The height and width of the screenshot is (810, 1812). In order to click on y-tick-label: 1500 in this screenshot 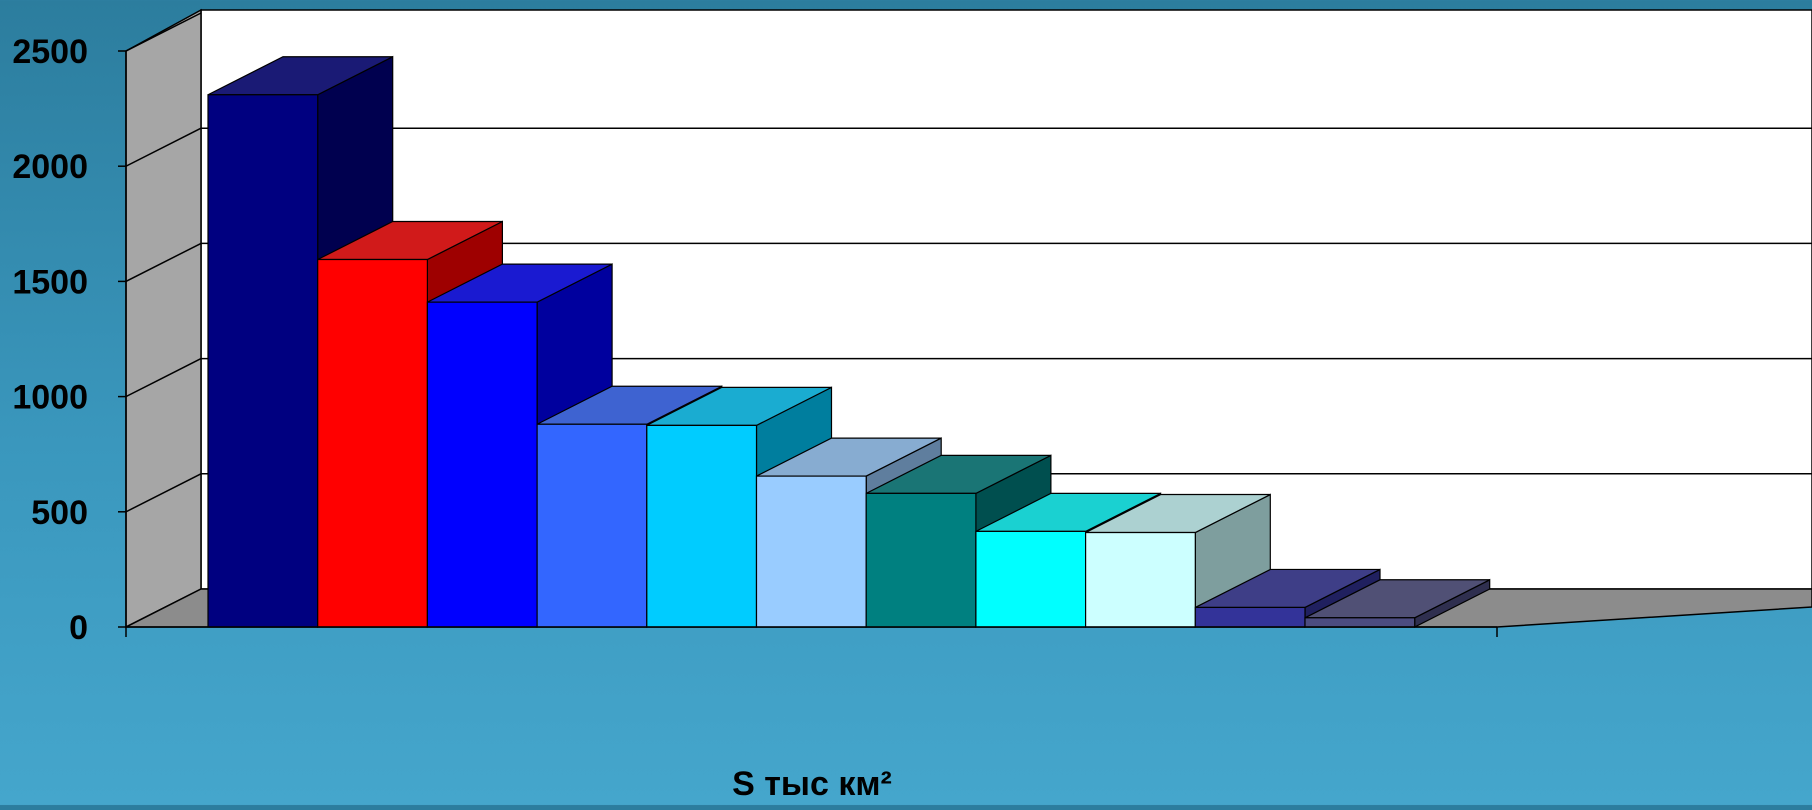, I will do `click(50, 282)`.